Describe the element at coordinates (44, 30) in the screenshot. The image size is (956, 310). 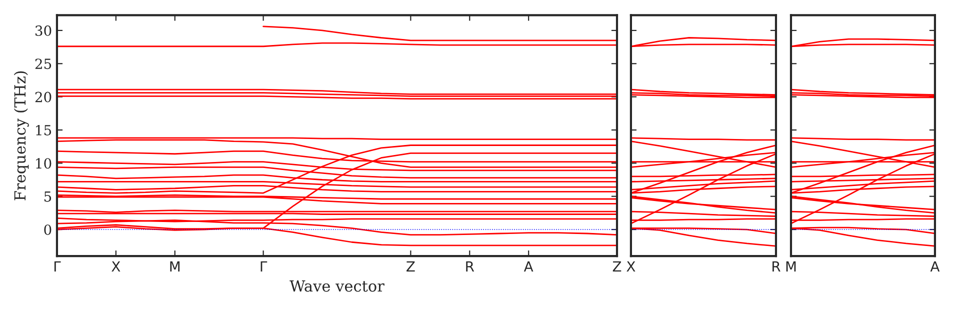
I see `y-tick-label: 30` at that location.